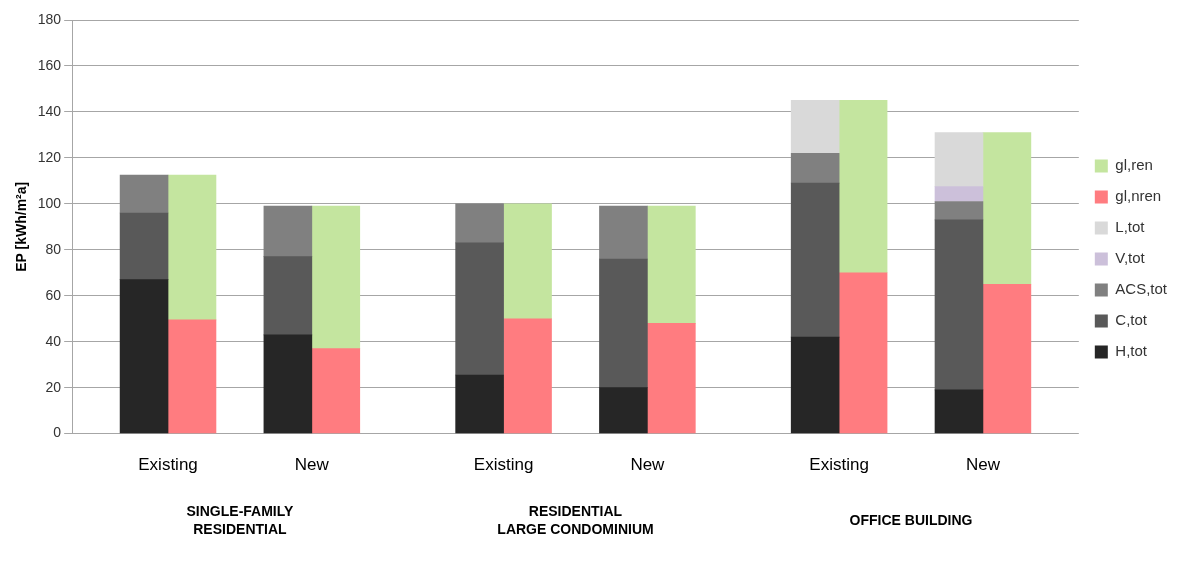 Image resolution: width=1187 pixels, height=568 pixels. What do you see at coordinates (911, 520) in the screenshot?
I see `text: OFFICE BUILDING` at bounding box center [911, 520].